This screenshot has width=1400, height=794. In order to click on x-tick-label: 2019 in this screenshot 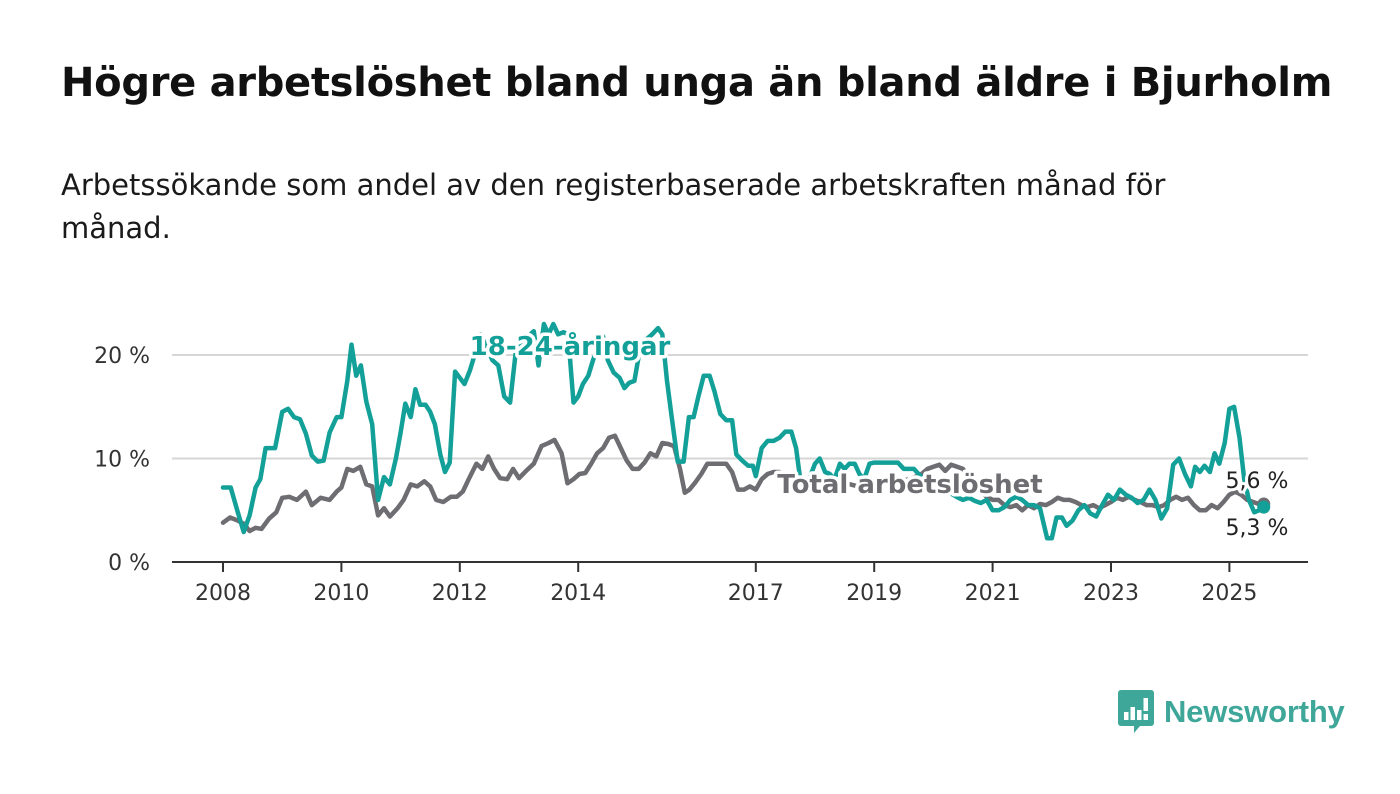, I will do `click(874, 593)`.